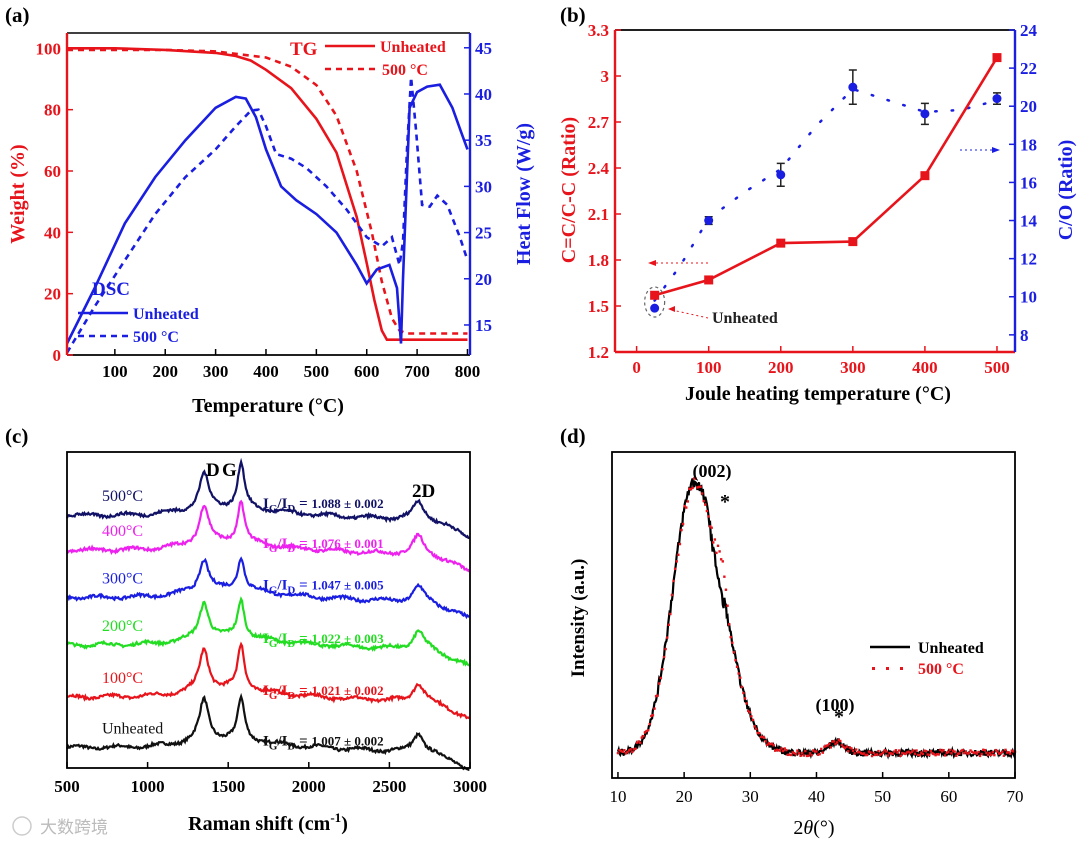  What do you see at coordinates (122, 531) in the screenshot?
I see `series-label: 400°C` at bounding box center [122, 531].